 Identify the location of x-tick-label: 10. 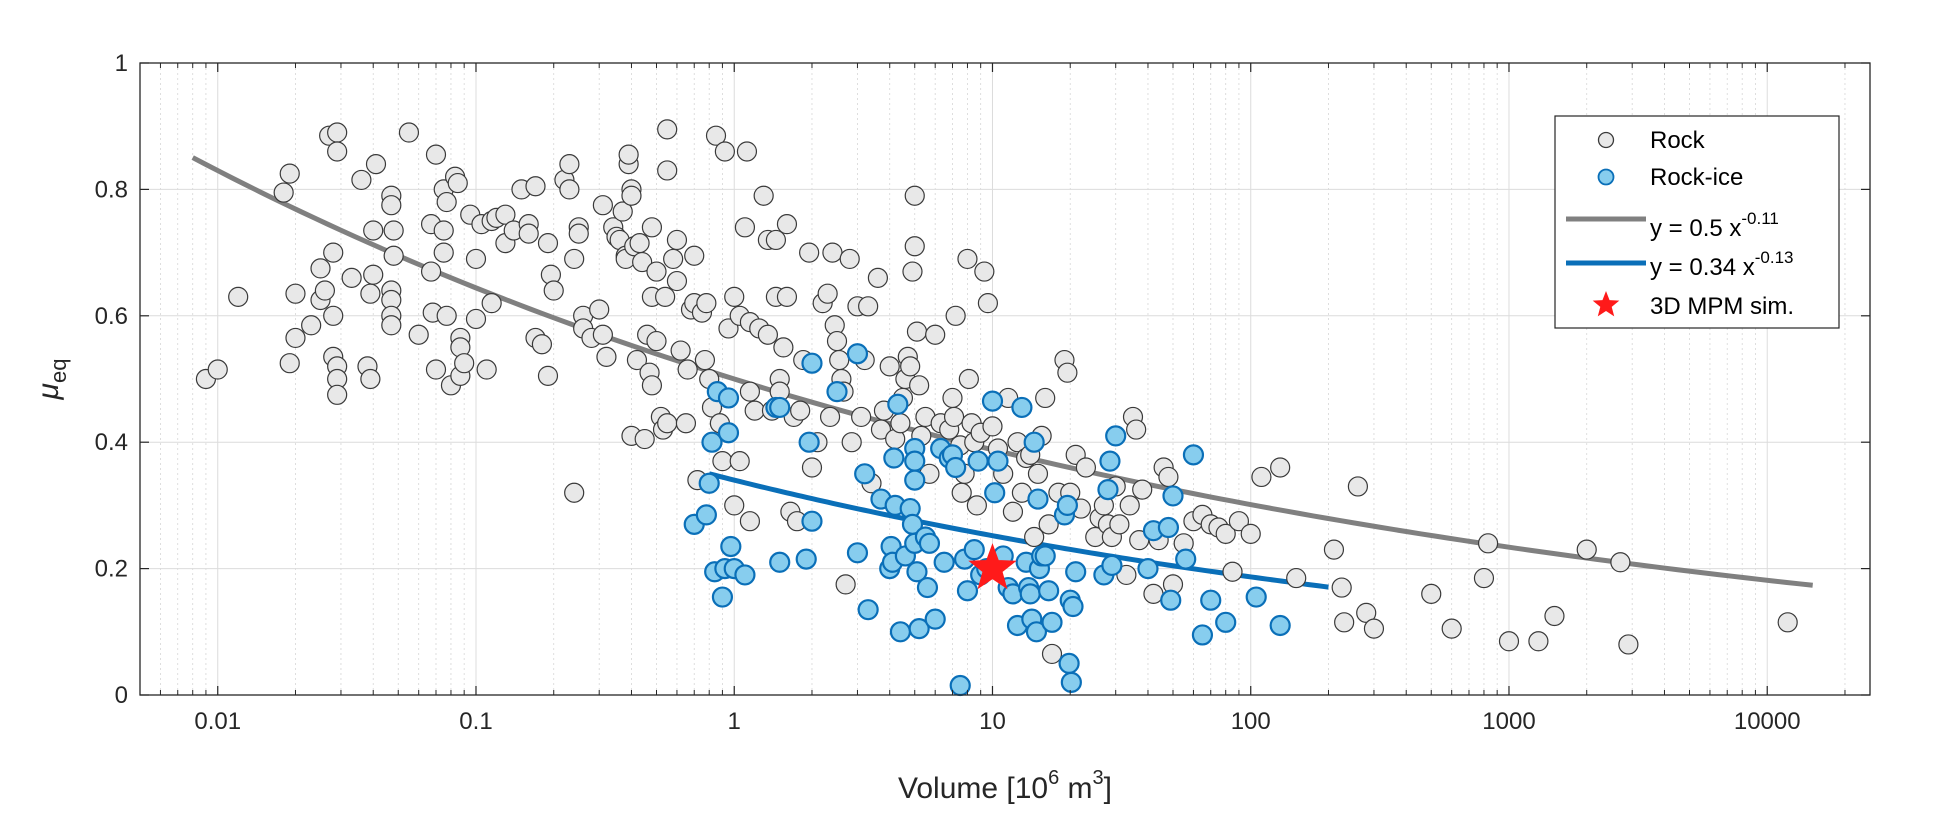
(992, 721).